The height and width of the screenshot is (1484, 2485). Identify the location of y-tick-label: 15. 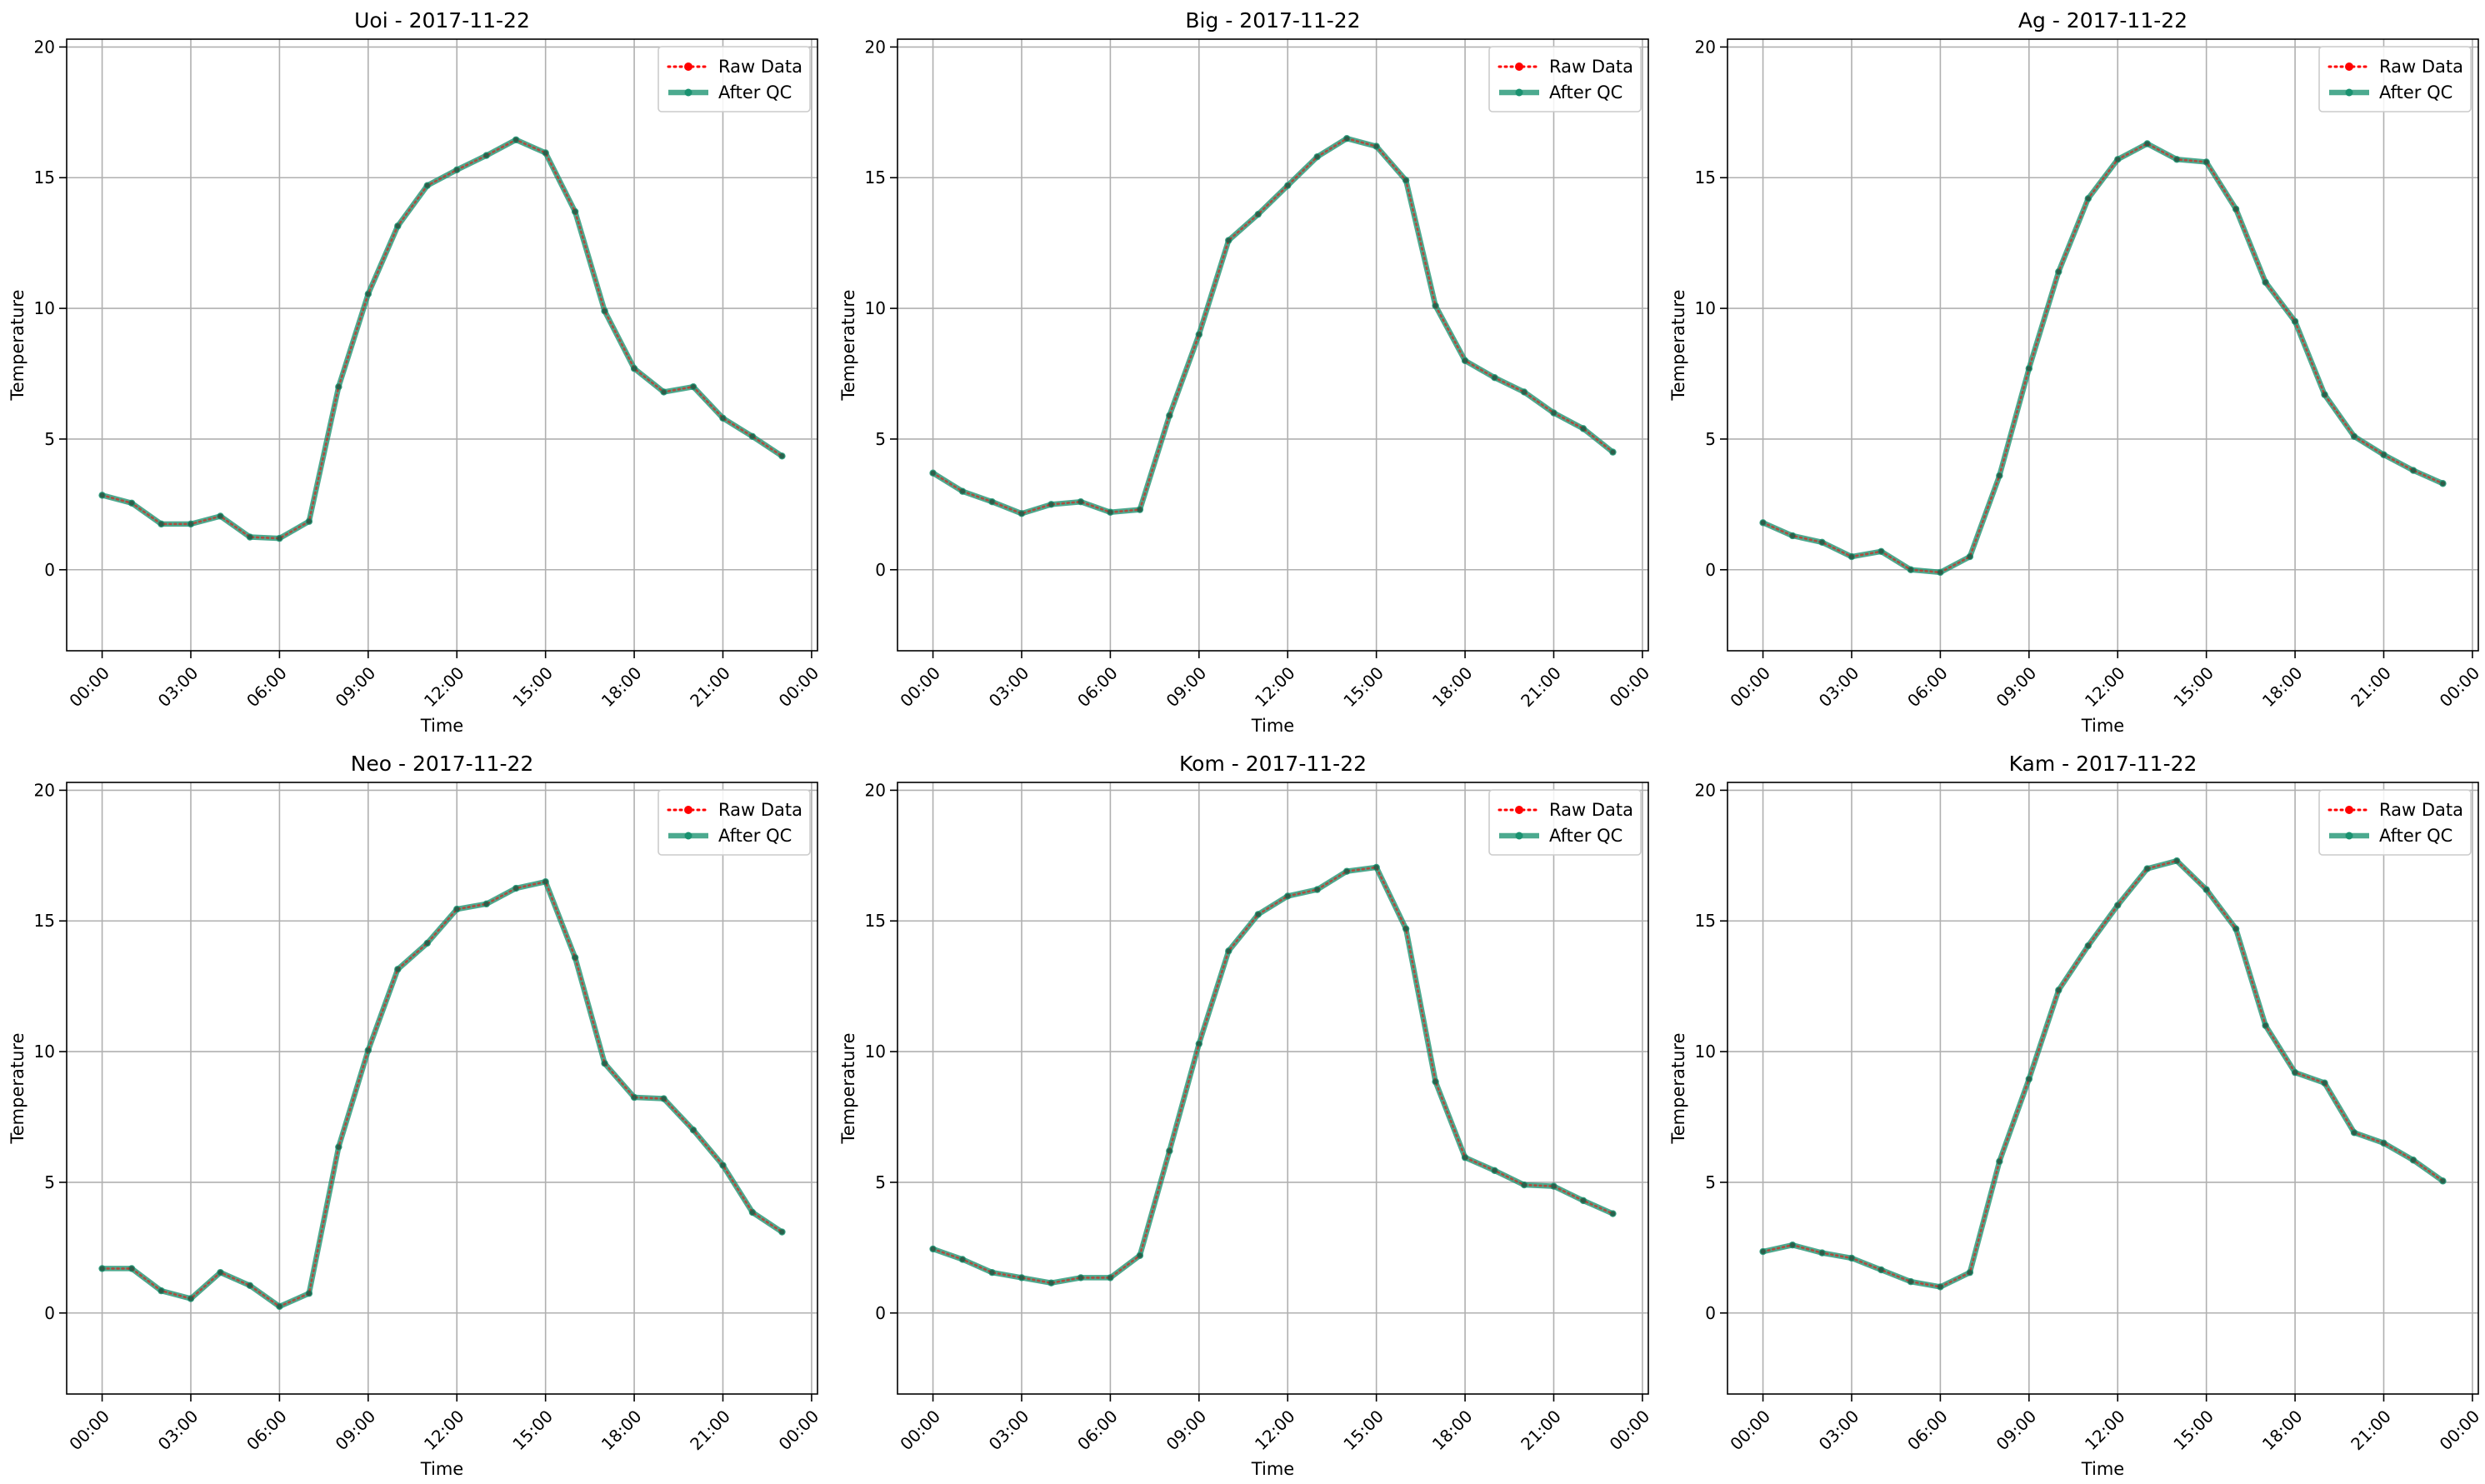
(875, 177).